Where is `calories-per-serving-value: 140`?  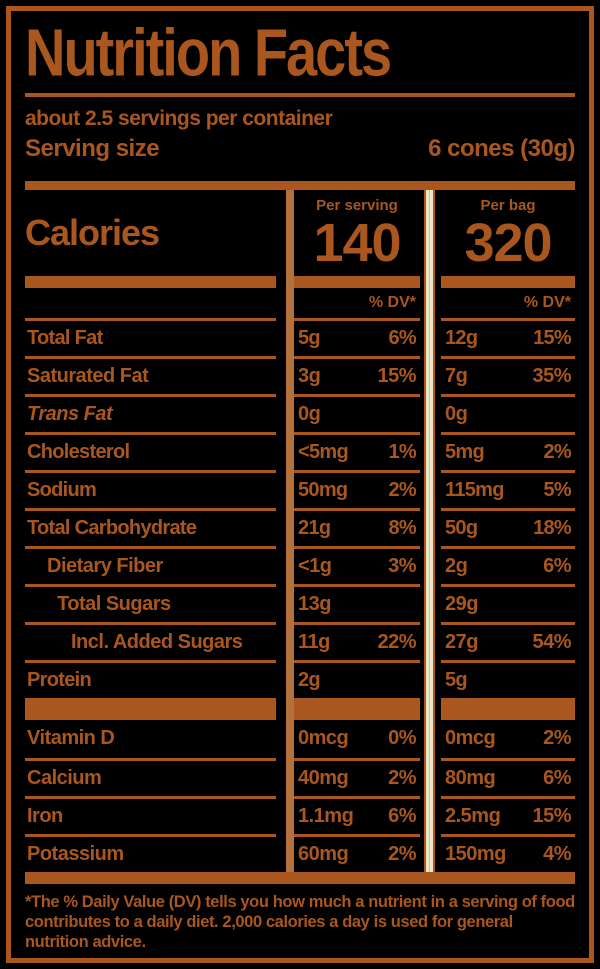 calories-per-serving-value: 140 is located at coordinates (357, 243).